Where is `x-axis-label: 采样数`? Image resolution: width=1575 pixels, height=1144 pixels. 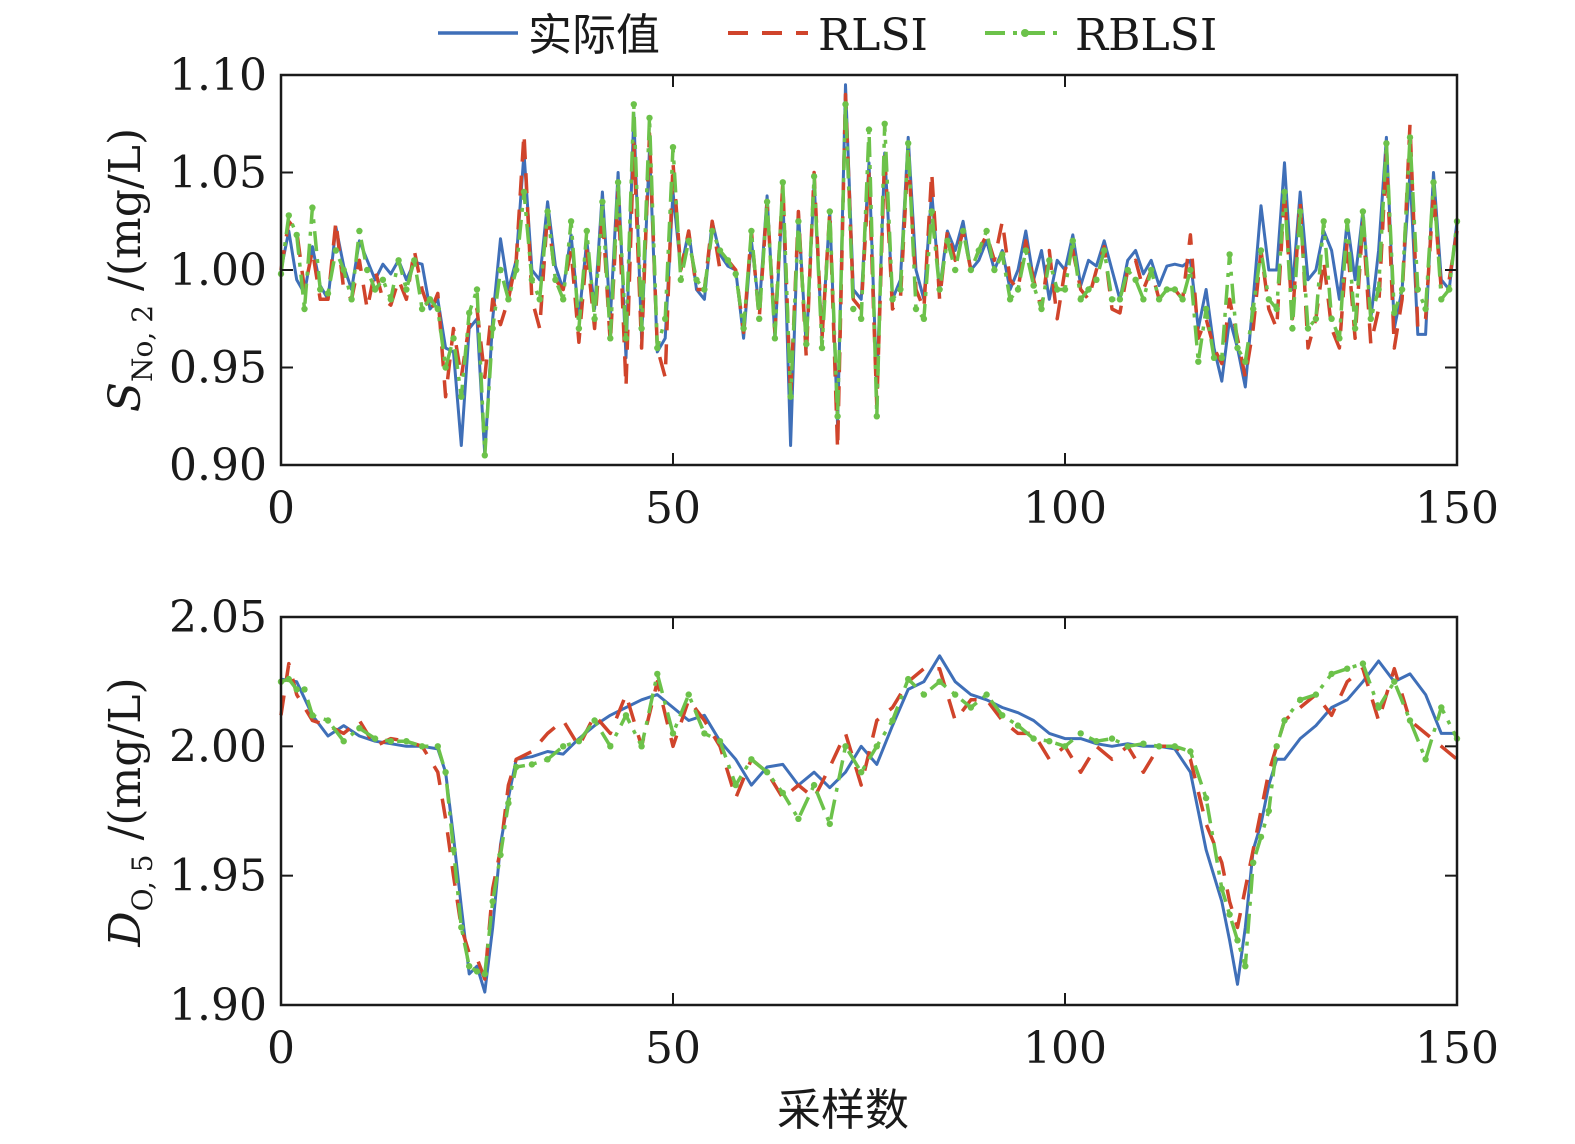
x-axis-label: 采样数 is located at coordinates (843, 1110).